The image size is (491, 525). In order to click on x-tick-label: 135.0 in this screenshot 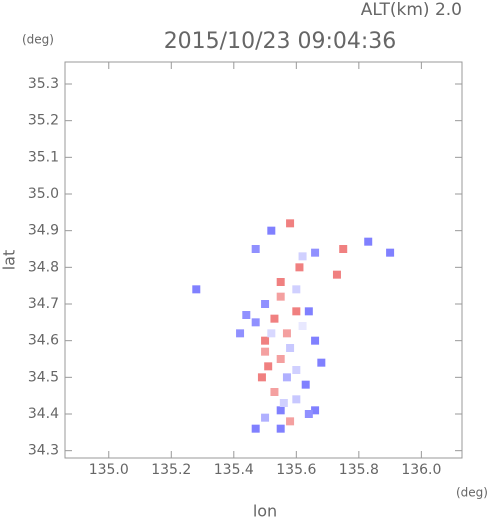, I will do `click(109, 470)`.